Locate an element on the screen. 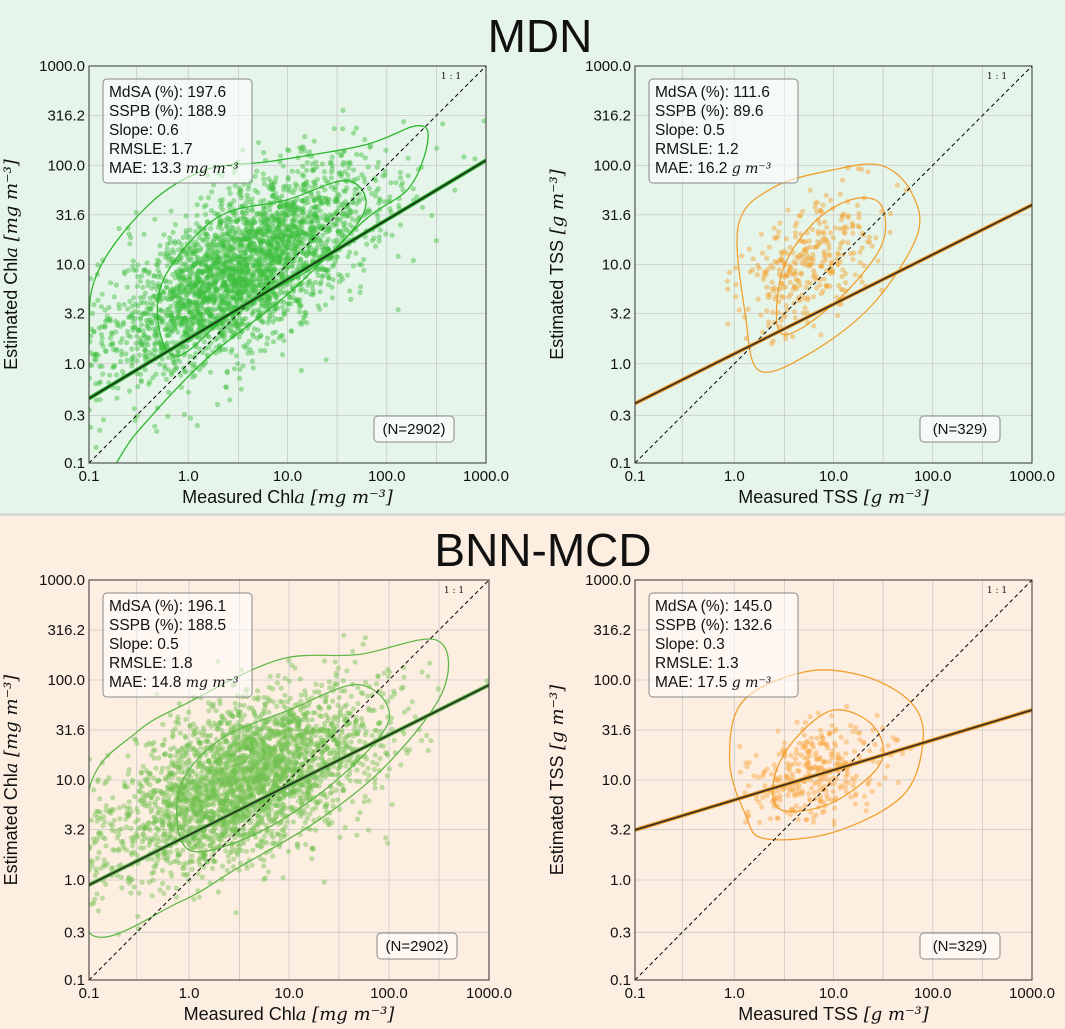  x-axis-label-text: Measured TSS is located at coordinates (798, 497).